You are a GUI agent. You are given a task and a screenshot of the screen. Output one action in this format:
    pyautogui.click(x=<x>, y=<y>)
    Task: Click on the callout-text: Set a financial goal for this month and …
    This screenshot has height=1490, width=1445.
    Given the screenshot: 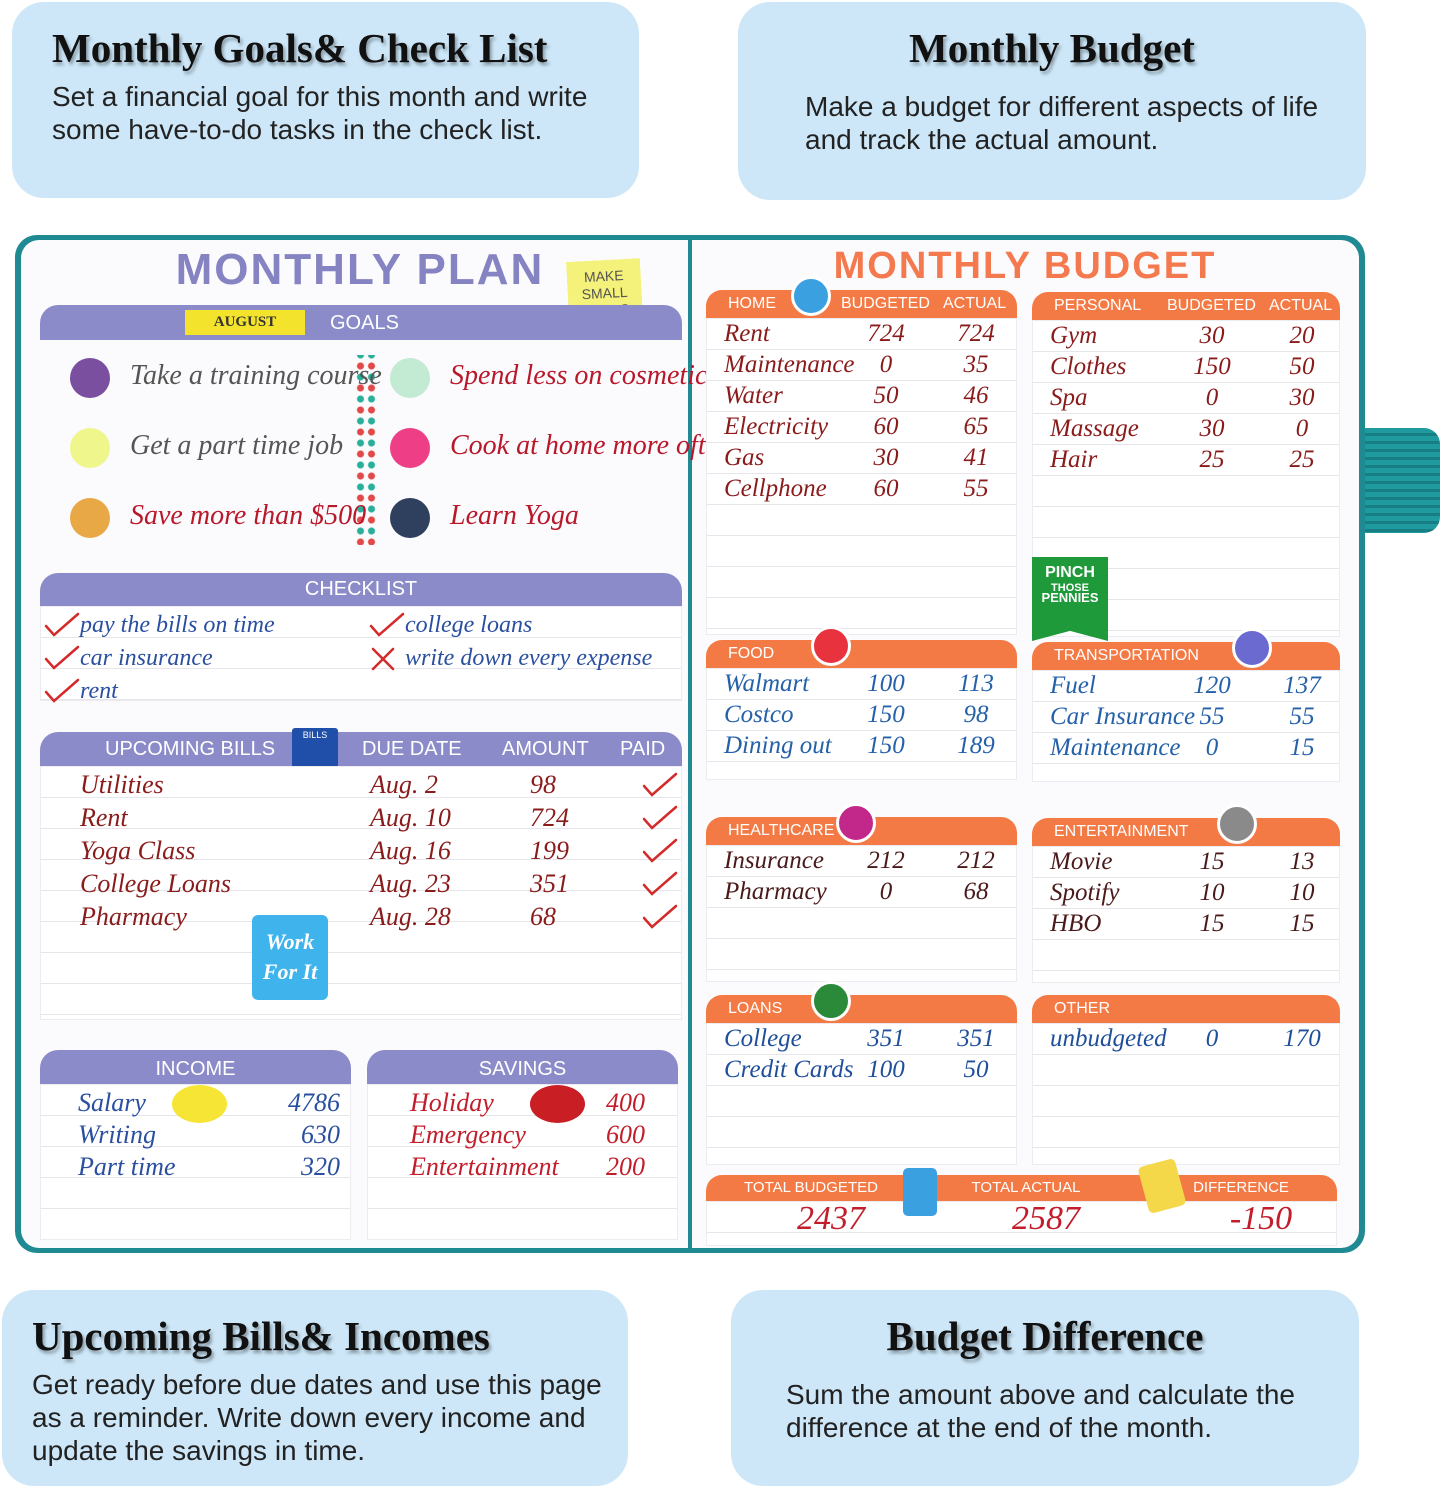 What is the action you would take?
    pyautogui.click(x=320, y=113)
    